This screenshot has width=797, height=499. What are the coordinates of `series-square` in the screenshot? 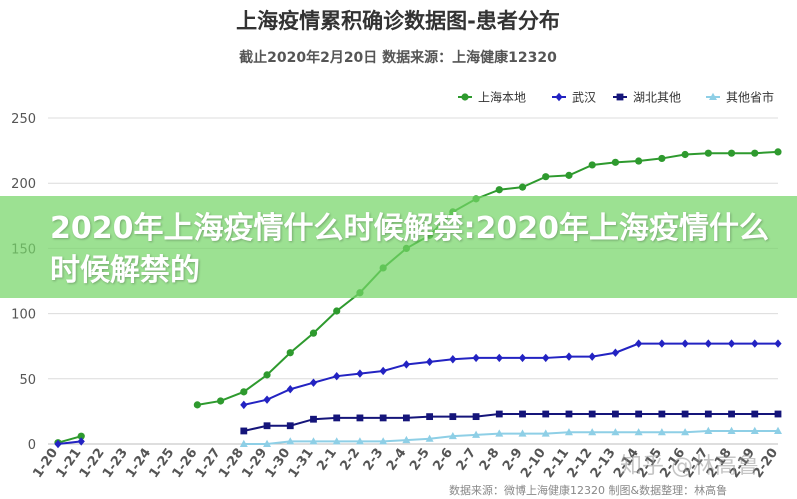 It's located at (511, 422).